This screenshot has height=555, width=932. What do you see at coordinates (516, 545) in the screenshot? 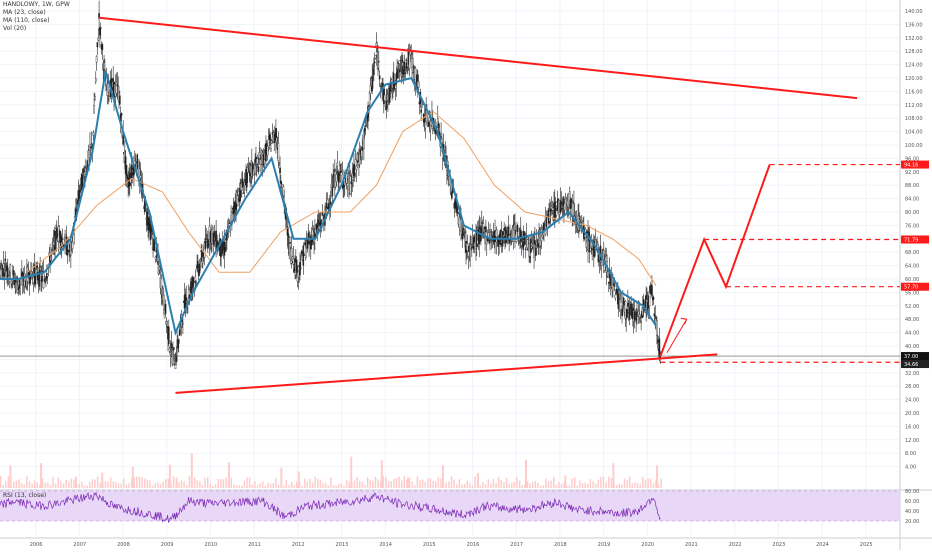
I see `time-tick-label: 2017` at bounding box center [516, 545].